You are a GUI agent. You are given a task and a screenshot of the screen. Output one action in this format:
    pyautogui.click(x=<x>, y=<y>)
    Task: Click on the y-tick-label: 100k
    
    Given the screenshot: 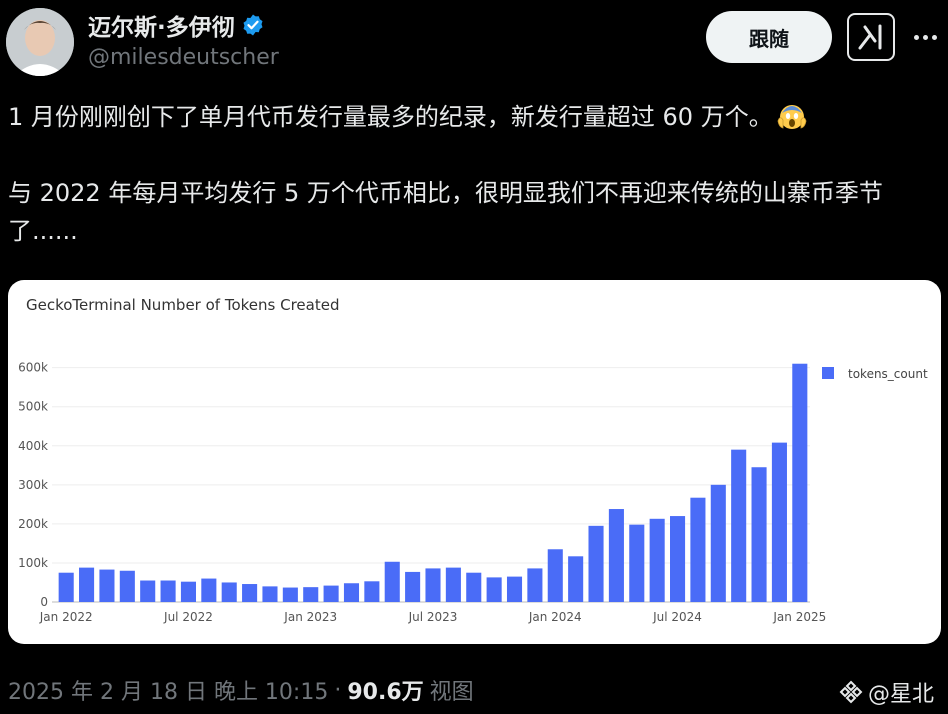 What is the action you would take?
    pyautogui.click(x=33, y=563)
    